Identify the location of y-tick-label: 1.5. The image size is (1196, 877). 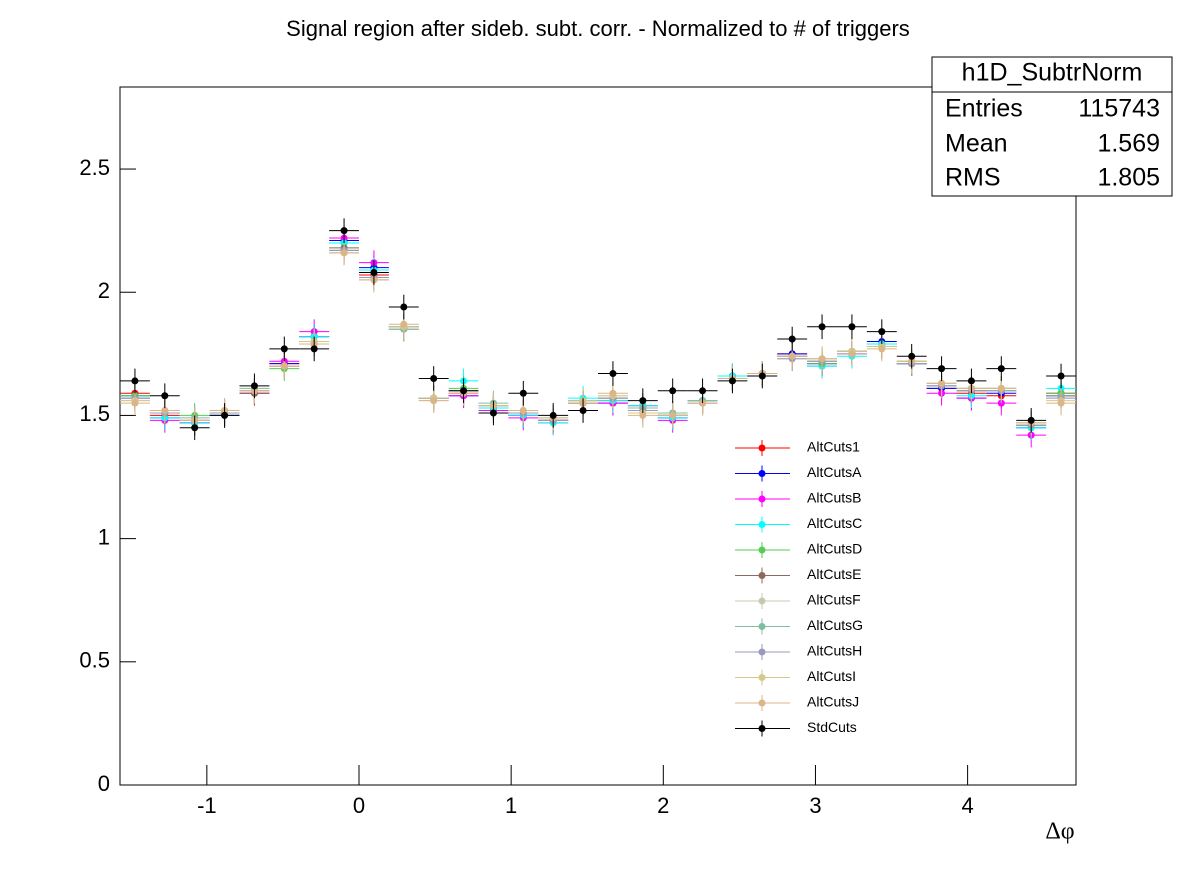
(94, 413).